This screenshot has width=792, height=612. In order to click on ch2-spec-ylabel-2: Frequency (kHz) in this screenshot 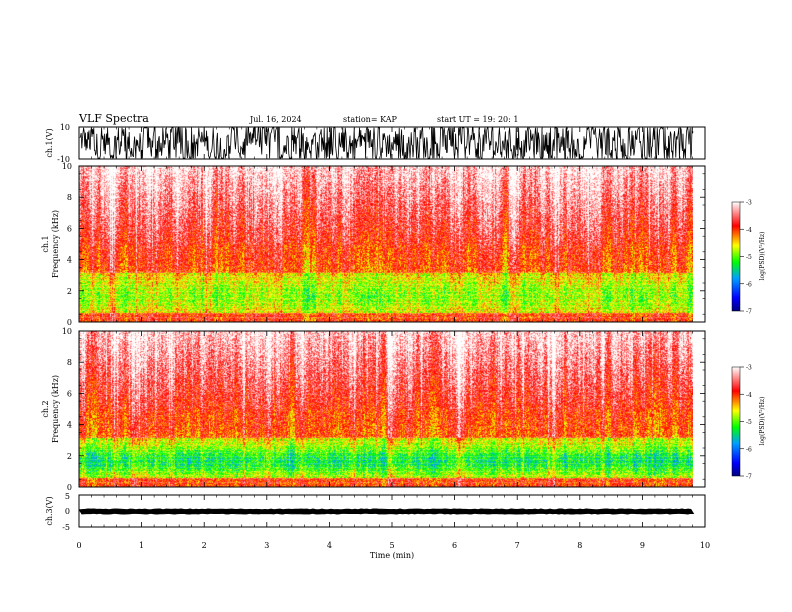, I will do `click(55, 409)`.